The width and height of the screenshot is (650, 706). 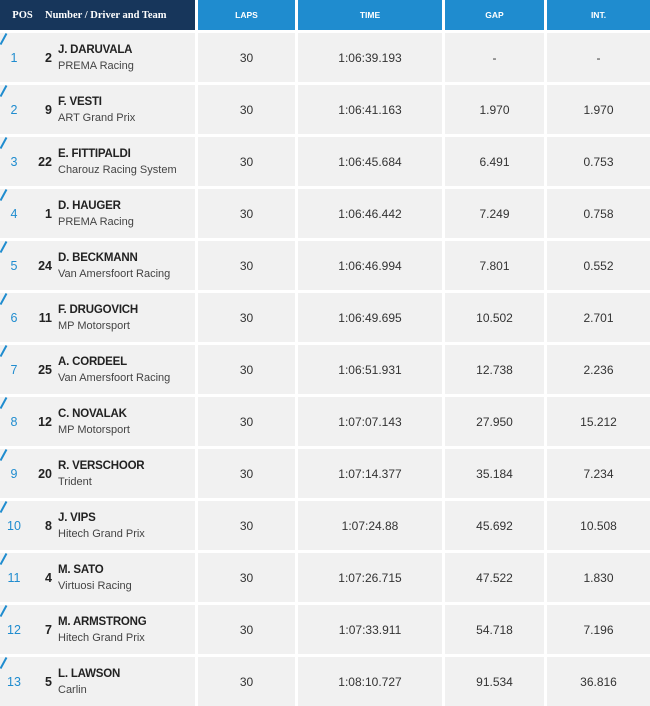 What do you see at coordinates (98, 309) in the screenshot?
I see `driver-name: F. DRUGOVICH` at bounding box center [98, 309].